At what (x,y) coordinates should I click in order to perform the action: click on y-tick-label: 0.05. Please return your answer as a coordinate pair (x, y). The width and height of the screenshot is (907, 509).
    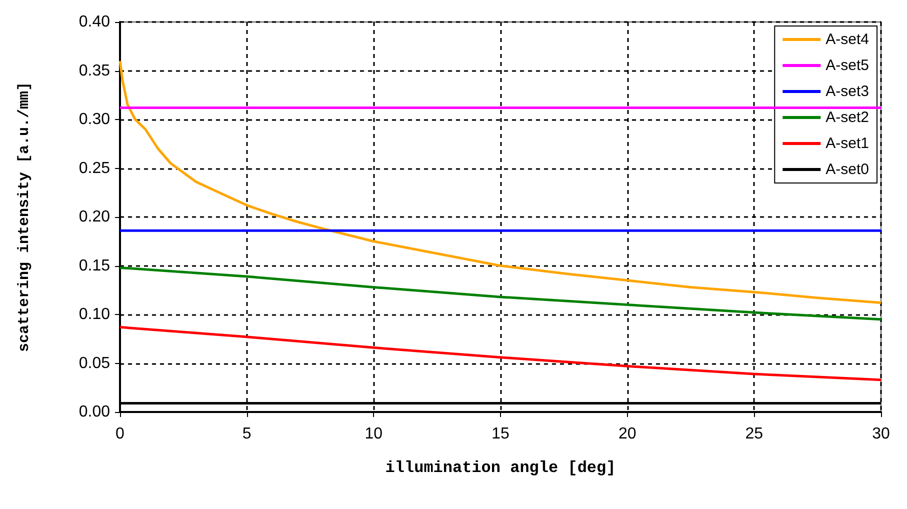
    Looking at the image, I should click on (94, 363).